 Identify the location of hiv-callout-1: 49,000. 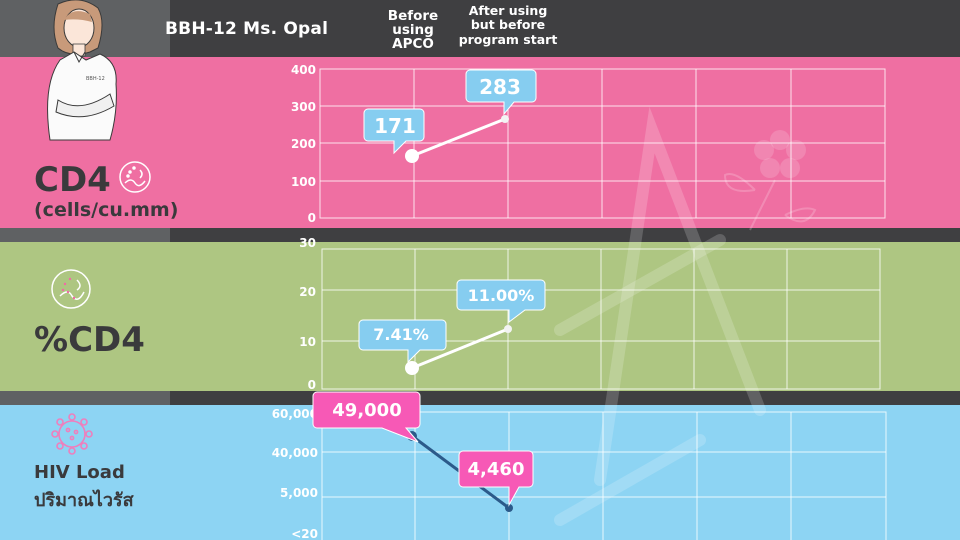
(366, 417).